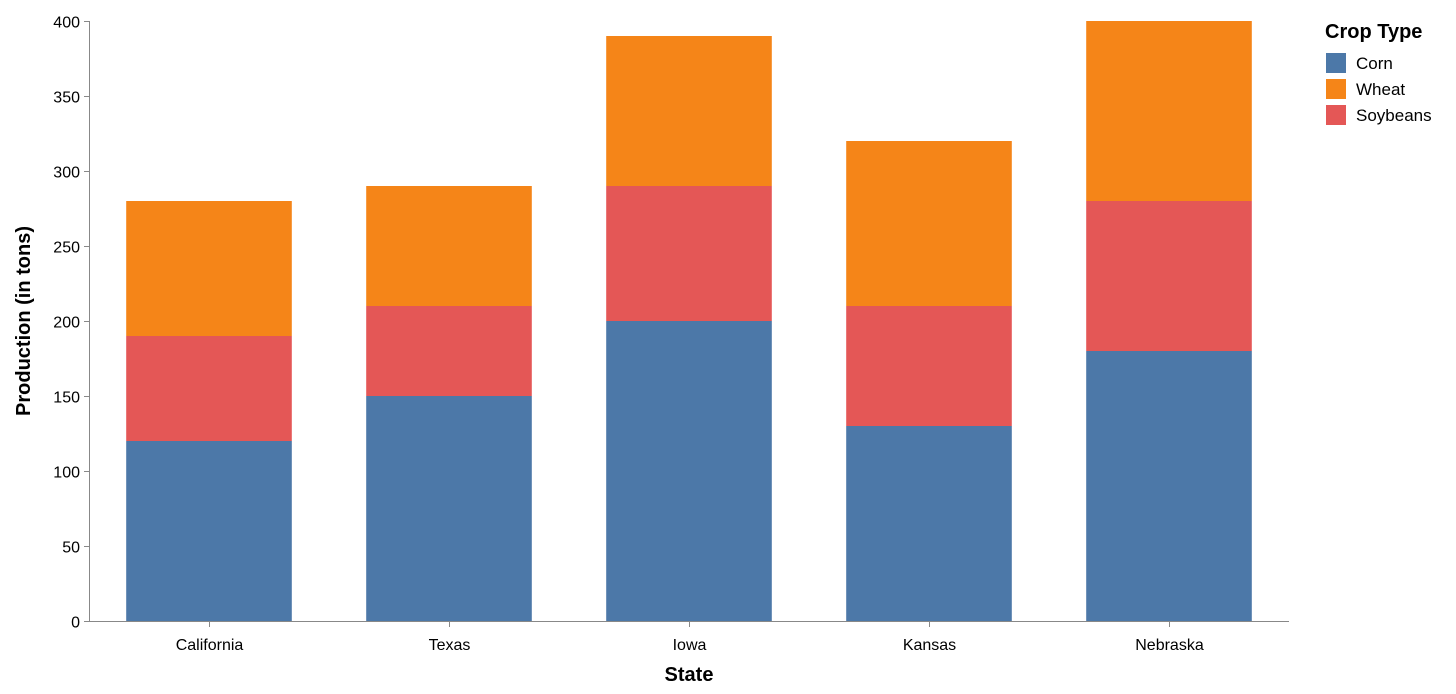 This screenshot has height=694, width=1456. Describe the element at coordinates (75, 623) in the screenshot. I see `y-tick-label: 0` at that location.